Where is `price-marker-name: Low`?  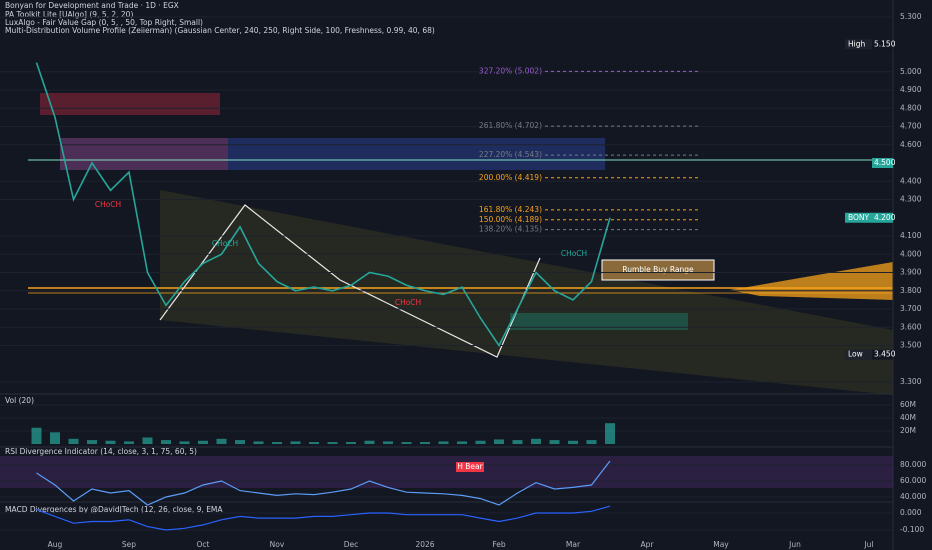 price-marker-name: Low is located at coordinates (855, 354).